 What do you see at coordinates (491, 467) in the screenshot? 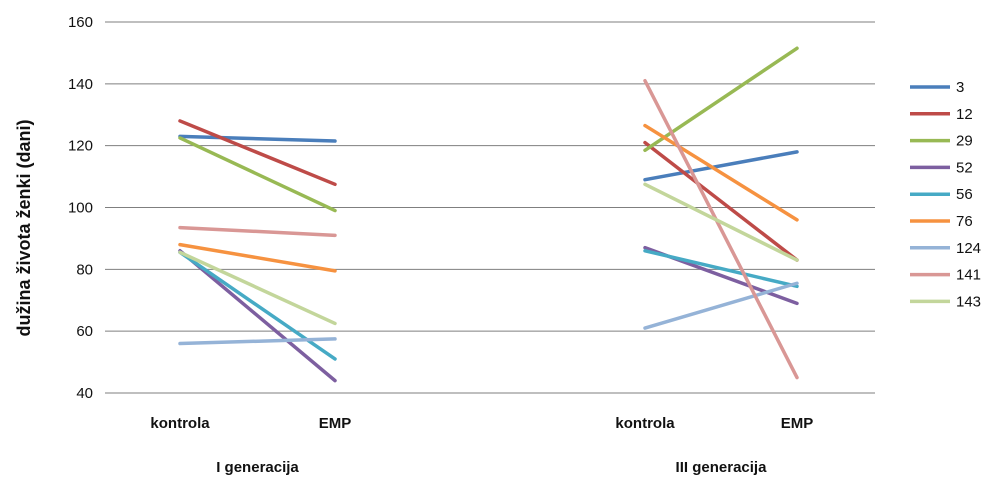
I see `x-group-labels: I generacija III generacija` at bounding box center [491, 467].